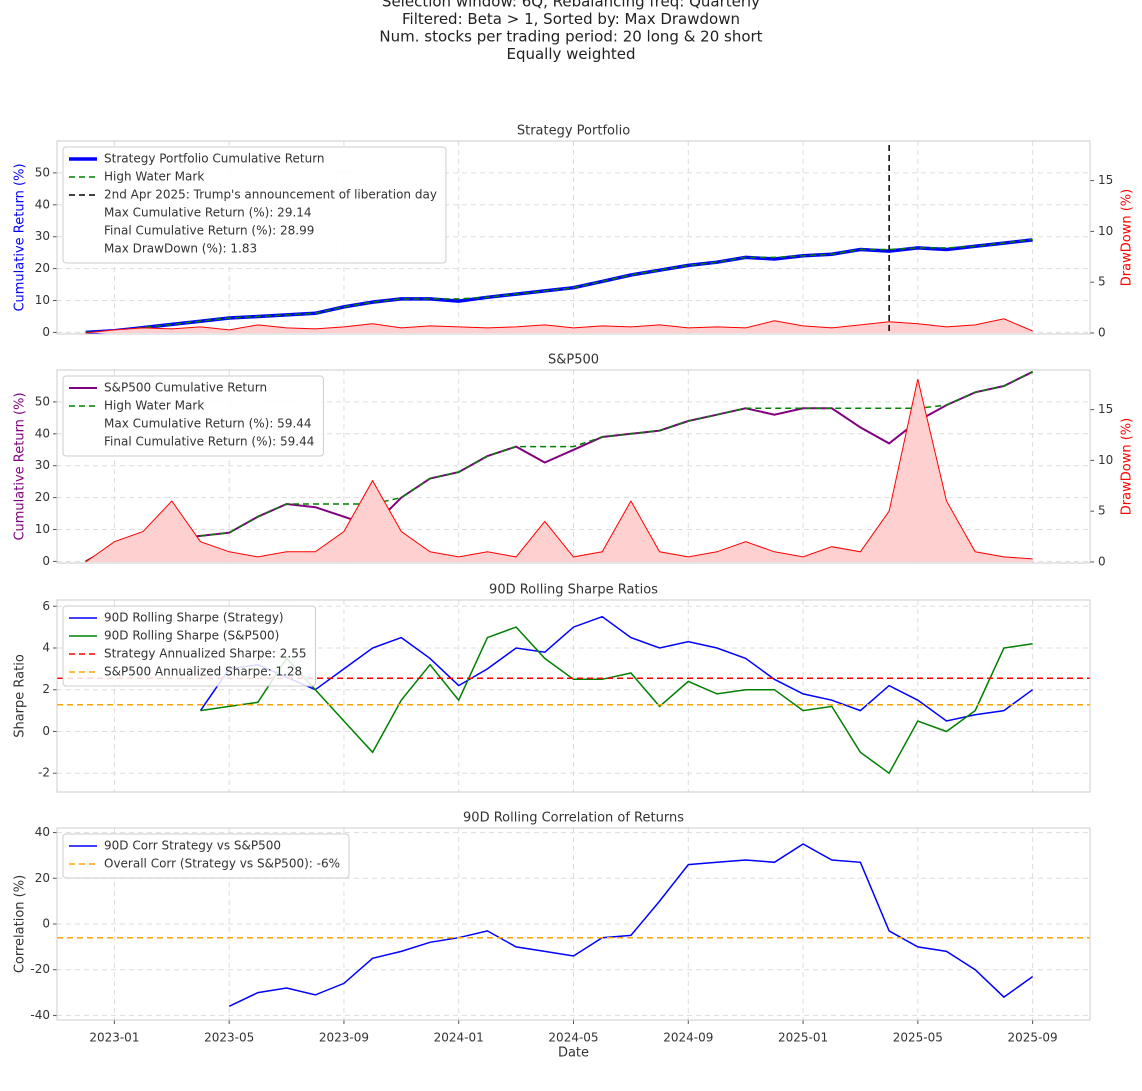  What do you see at coordinates (180, 249) in the screenshot?
I see `legend-label: Max DrawDown (%): 1.83` at bounding box center [180, 249].